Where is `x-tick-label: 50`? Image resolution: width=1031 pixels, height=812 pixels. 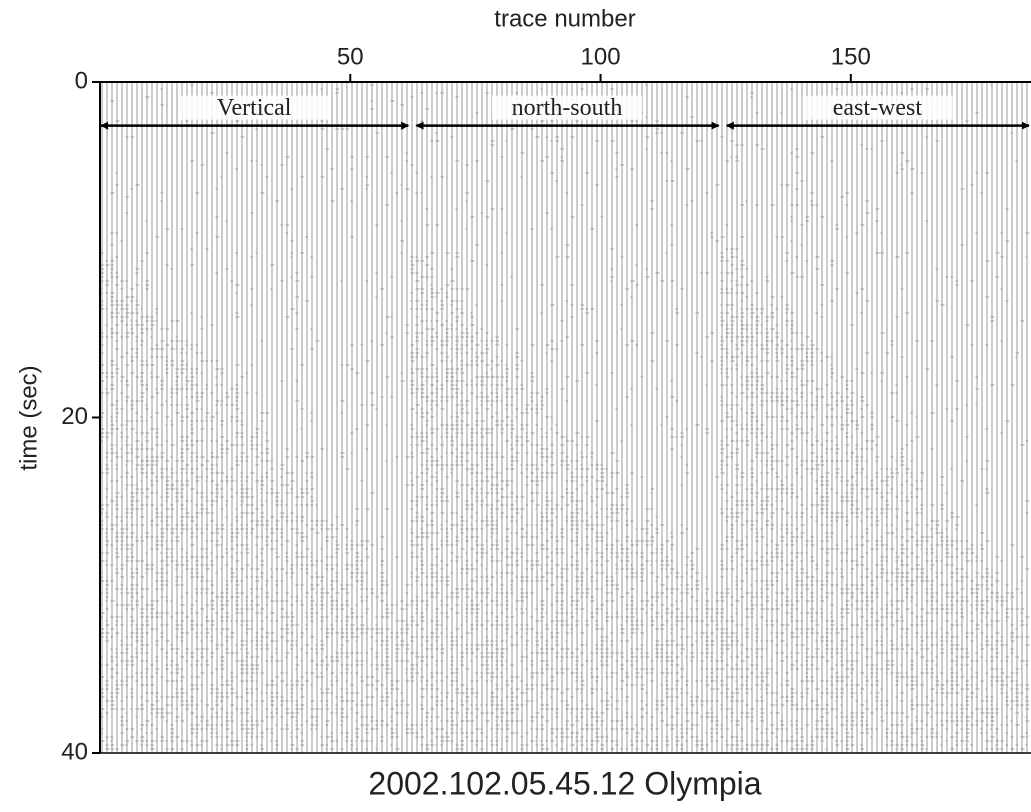 x-tick-label: 50 is located at coordinates (350, 56).